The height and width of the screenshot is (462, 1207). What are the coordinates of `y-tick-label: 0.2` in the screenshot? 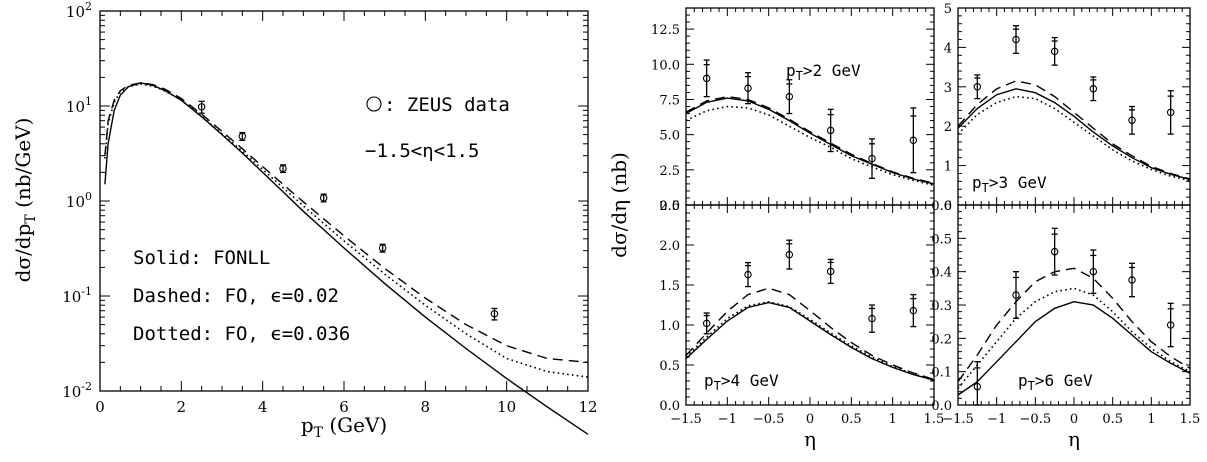 It's located at (941, 339).